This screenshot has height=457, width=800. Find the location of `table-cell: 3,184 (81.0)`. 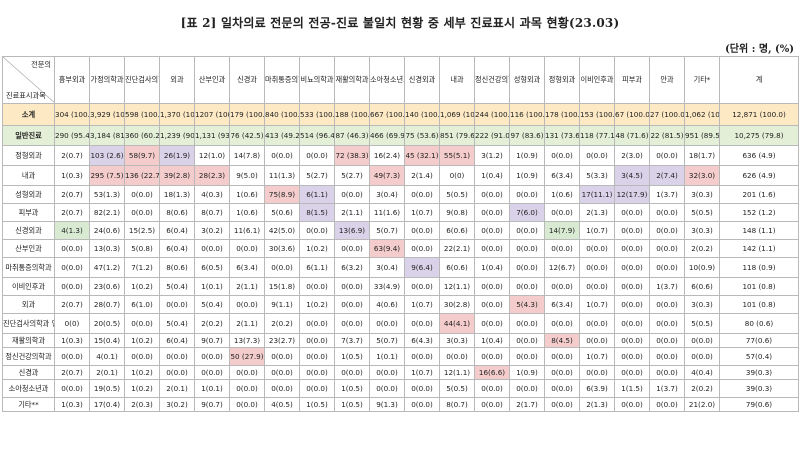

table-cell: 3,184 (81.0) is located at coordinates (107, 135).